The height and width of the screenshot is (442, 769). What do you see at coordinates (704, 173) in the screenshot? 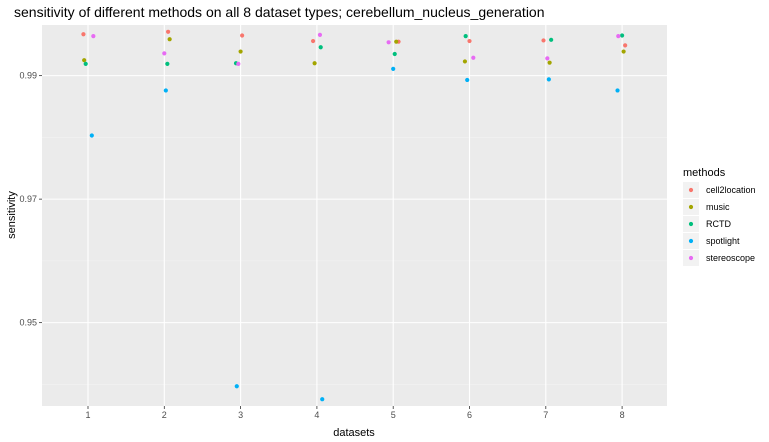
I see `legend-title: methods` at bounding box center [704, 173].